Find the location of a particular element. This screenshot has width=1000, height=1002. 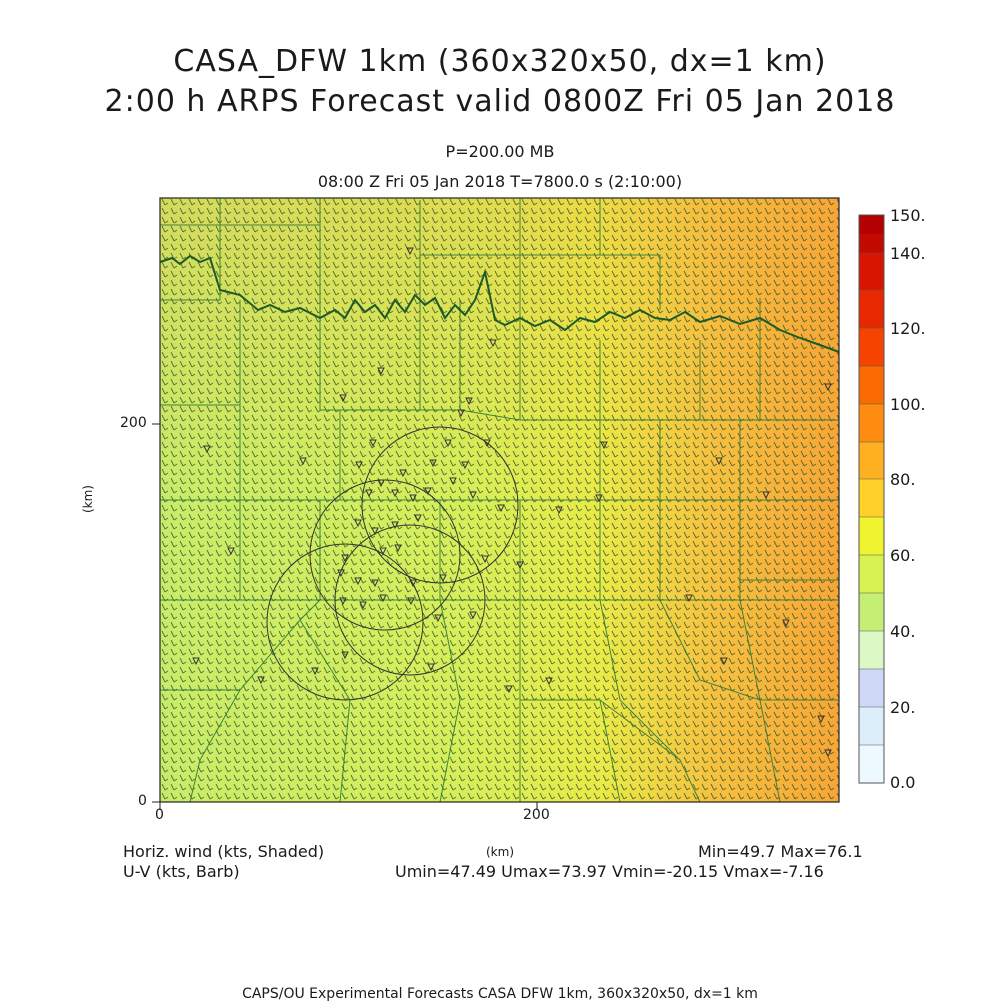

colorbar-label-20: 20. is located at coordinates (903, 707).